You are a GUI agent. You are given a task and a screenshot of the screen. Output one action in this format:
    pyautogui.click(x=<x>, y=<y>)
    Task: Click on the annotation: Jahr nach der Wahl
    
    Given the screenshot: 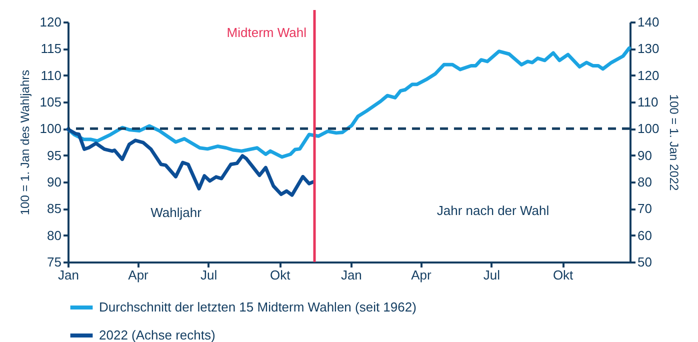 What is the action you would take?
    pyautogui.click(x=493, y=210)
    